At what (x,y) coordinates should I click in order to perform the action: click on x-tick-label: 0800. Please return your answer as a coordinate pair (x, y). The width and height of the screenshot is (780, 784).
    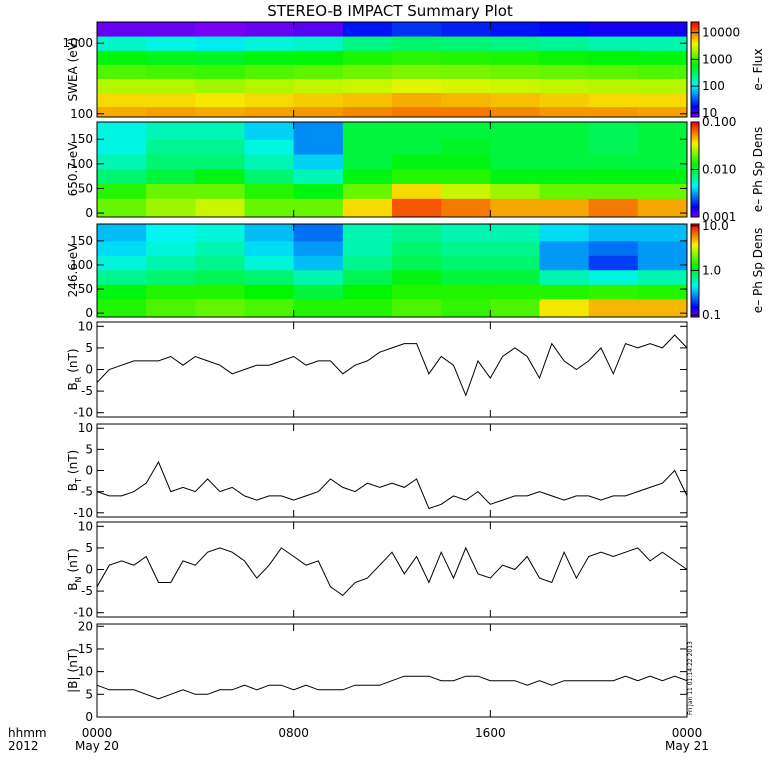
    Looking at the image, I should click on (293, 733).